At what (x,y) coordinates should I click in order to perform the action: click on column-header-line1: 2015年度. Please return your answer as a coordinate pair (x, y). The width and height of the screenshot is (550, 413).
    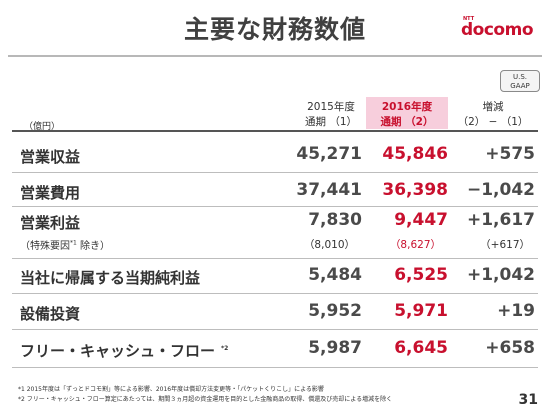
    Looking at the image, I should click on (331, 107).